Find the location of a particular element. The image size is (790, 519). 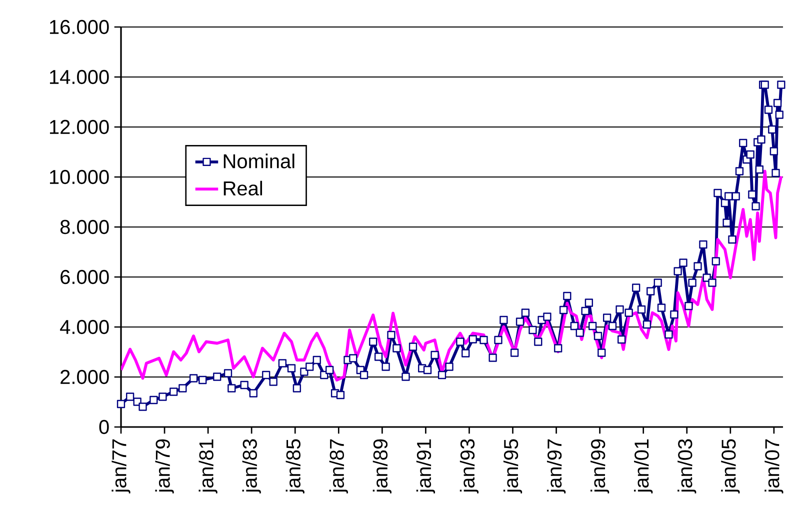

legend-label: Nominal is located at coordinates (259, 161).